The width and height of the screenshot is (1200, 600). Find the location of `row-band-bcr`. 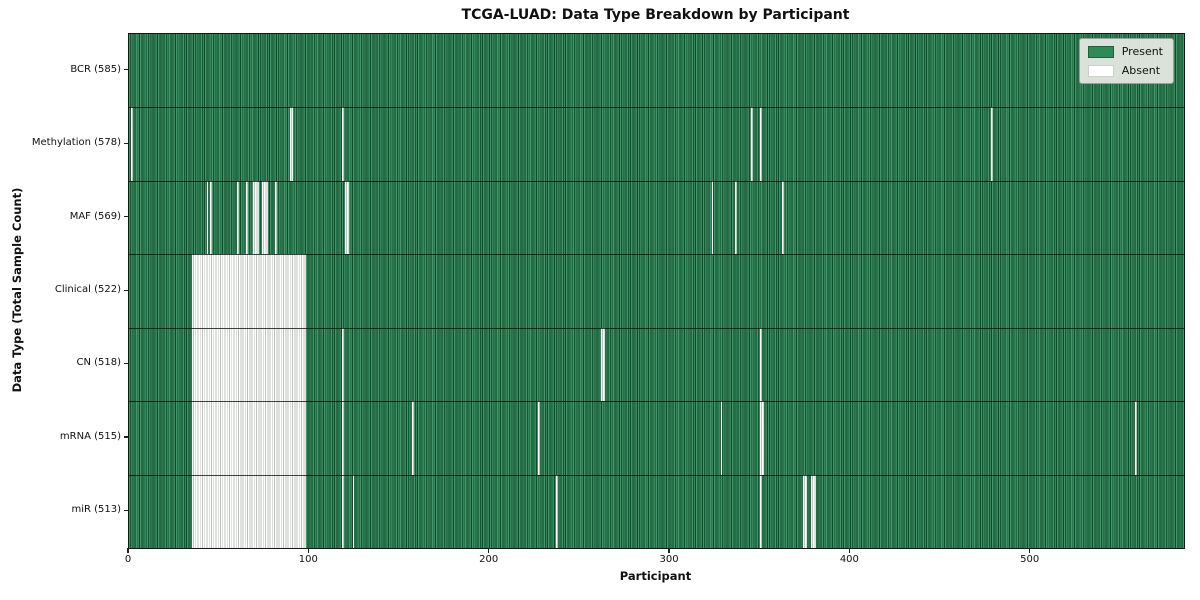

row-band-bcr is located at coordinates (656, 71).